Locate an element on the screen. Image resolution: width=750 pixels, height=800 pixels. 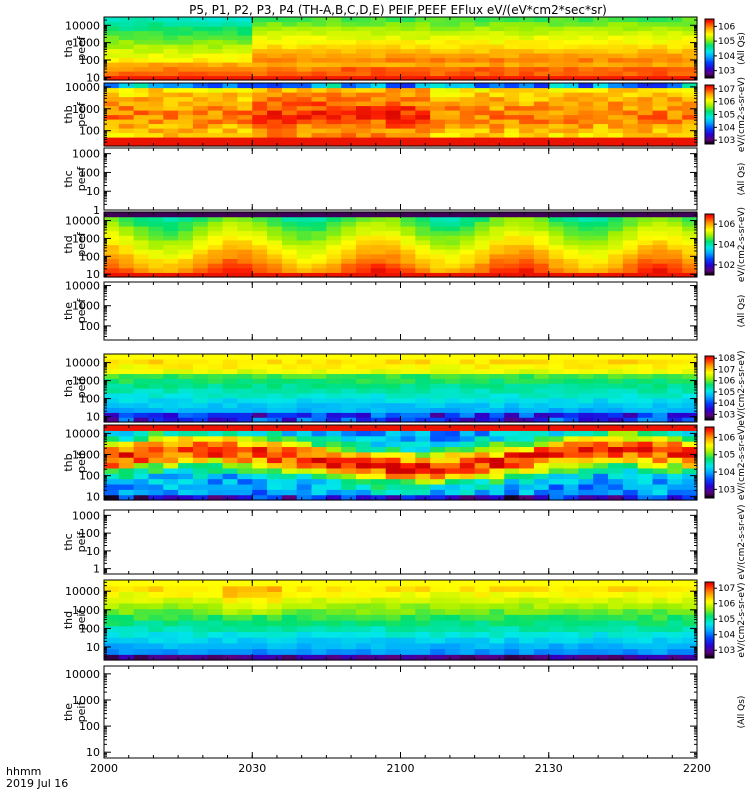
colorbar-label: (All Qs) is located at coordinates (742, 179).